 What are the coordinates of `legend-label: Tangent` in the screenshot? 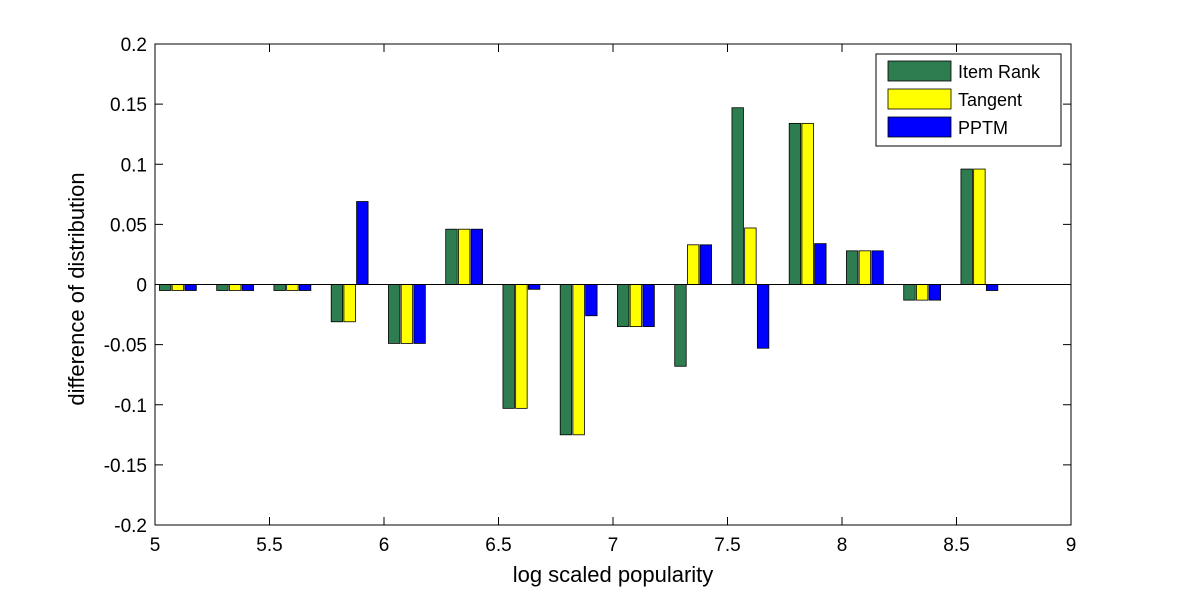 It's located at (990, 100).